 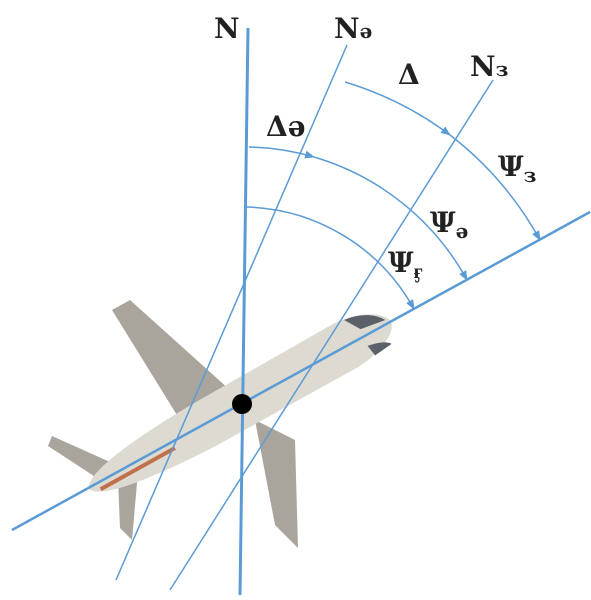 I want to click on label-psi-z: Ψз, so click(x=517, y=168).